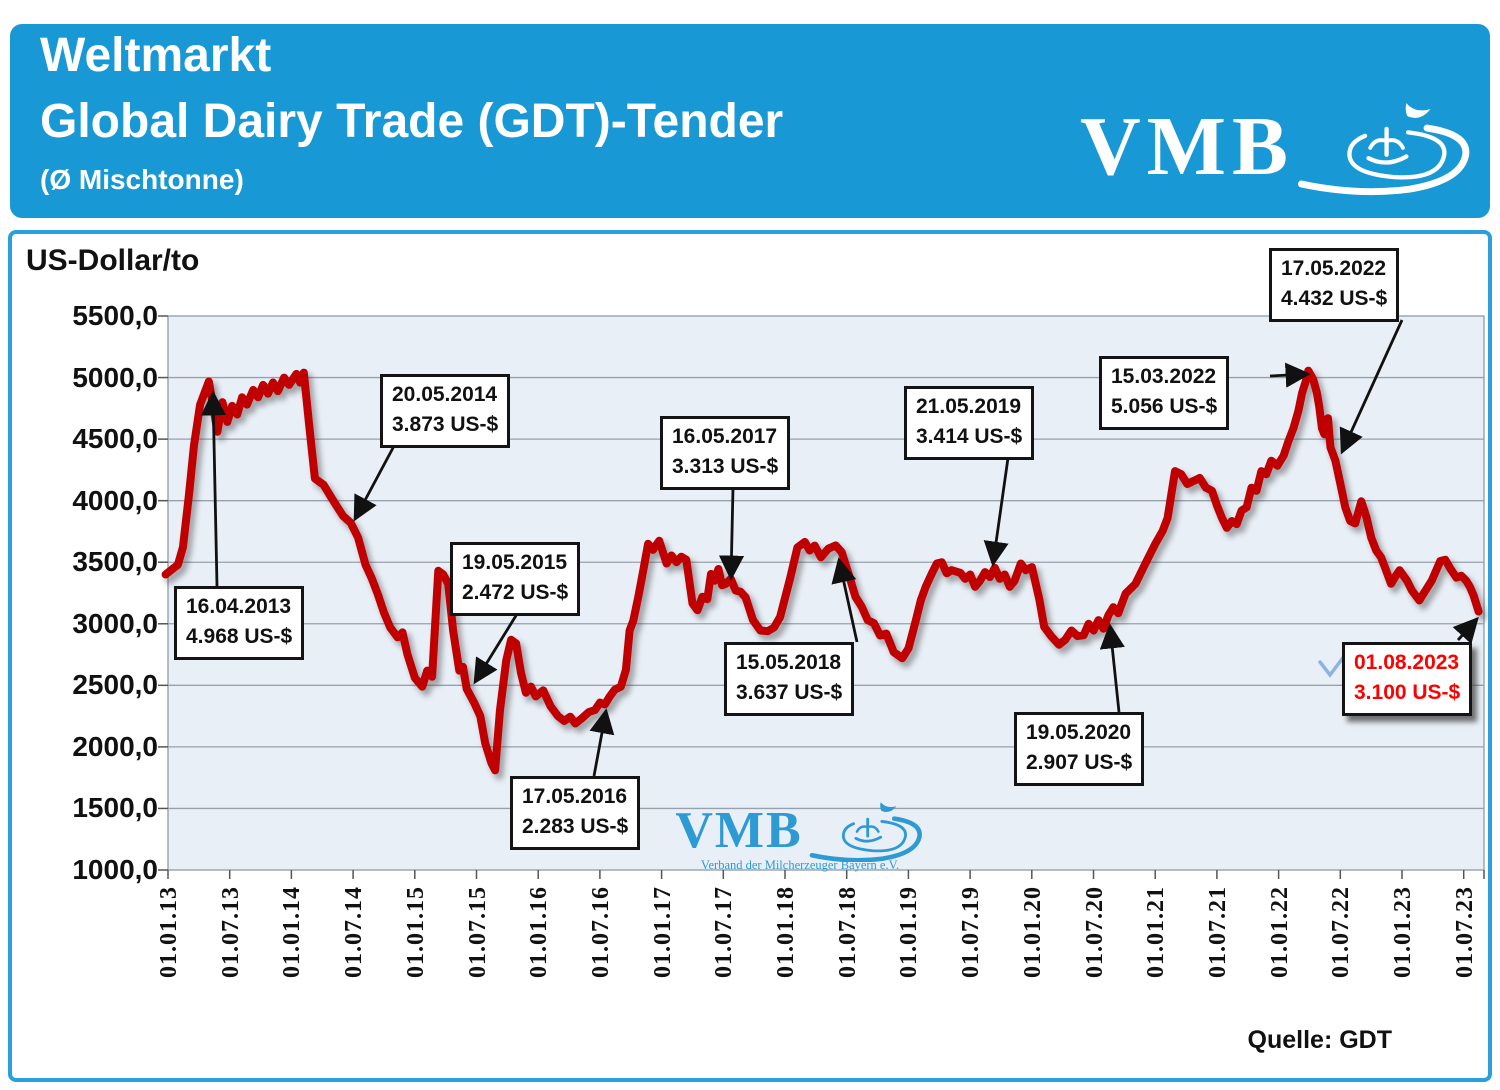 This screenshot has height=1090, width=1500. What do you see at coordinates (415, 932) in the screenshot?
I see `x-tick-label: 01.01.15` at bounding box center [415, 932].